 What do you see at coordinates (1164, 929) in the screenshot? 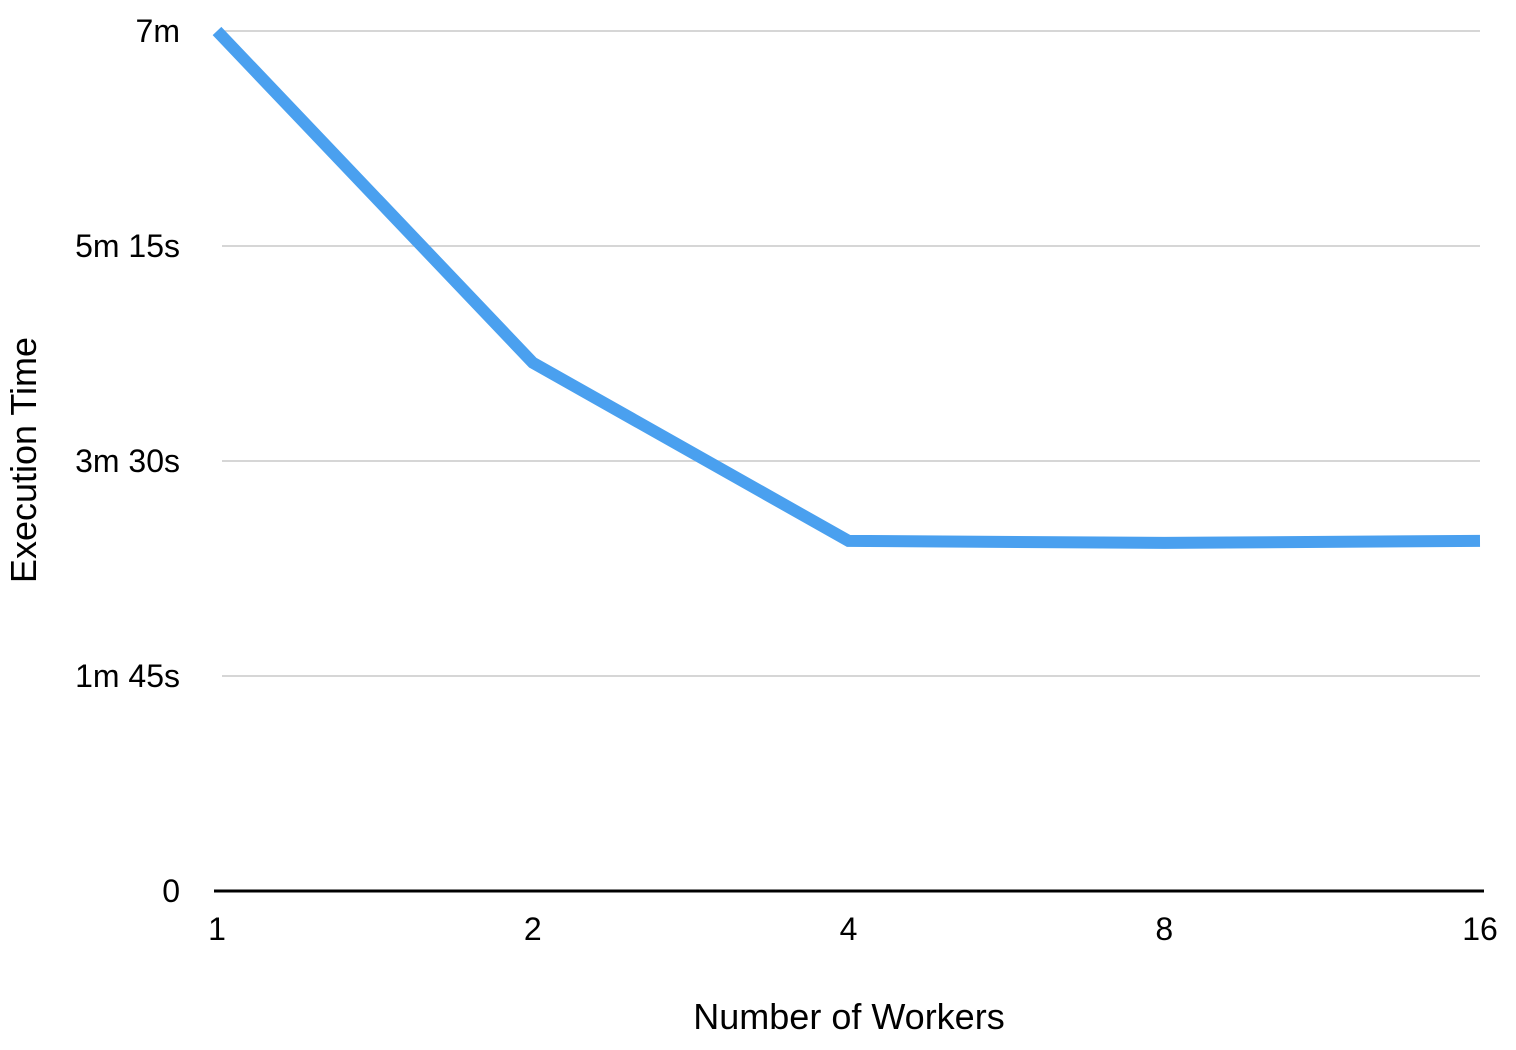
I see `x-tick-label: 8` at bounding box center [1164, 929].